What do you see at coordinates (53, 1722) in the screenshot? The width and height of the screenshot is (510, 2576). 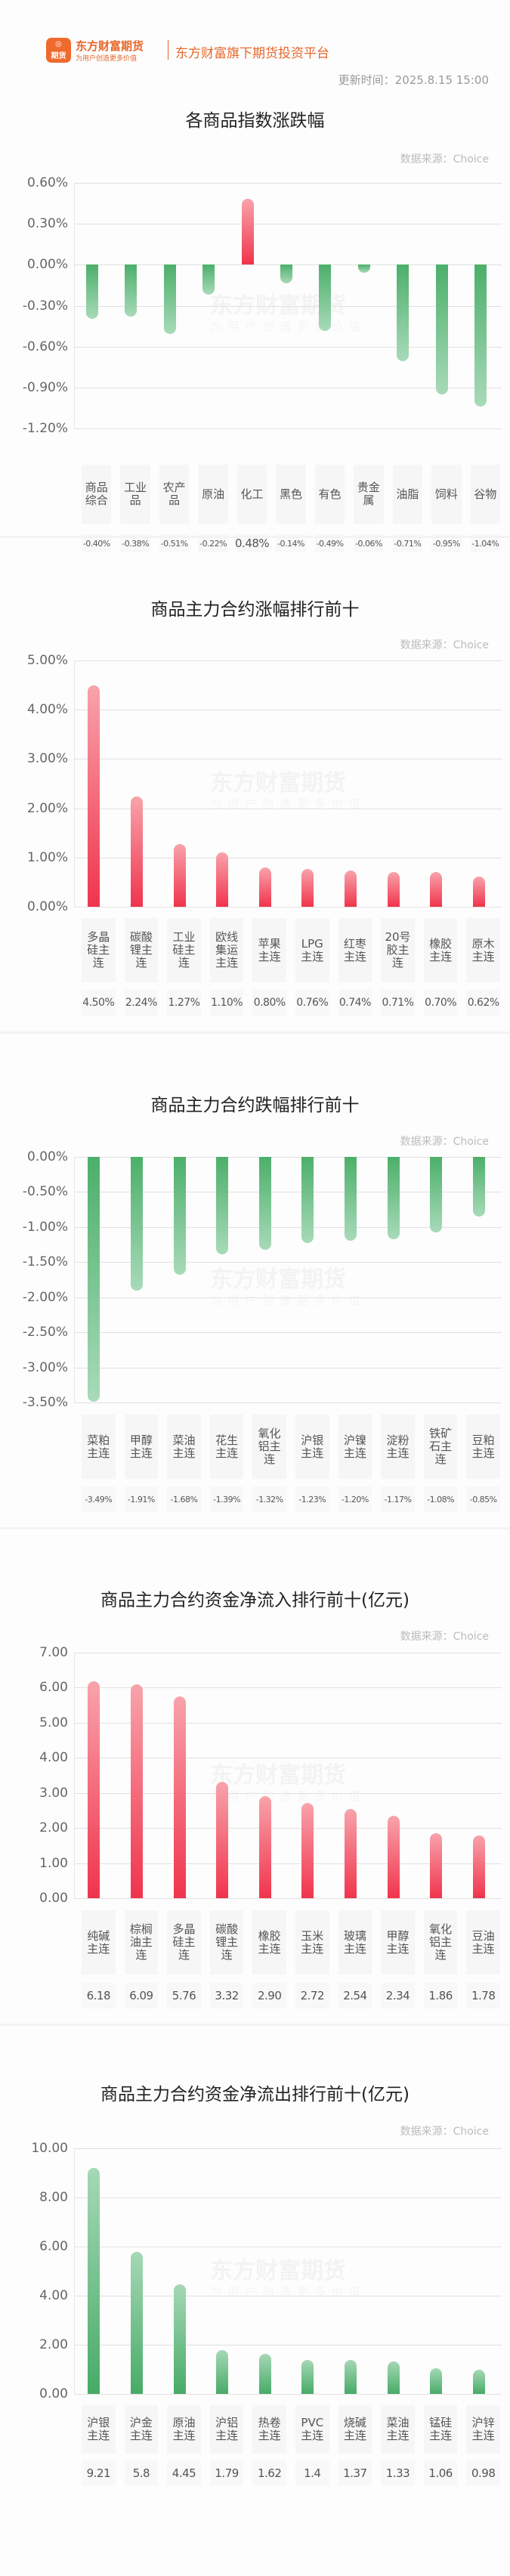 I see `y-tick-label: 5.00` at bounding box center [53, 1722].